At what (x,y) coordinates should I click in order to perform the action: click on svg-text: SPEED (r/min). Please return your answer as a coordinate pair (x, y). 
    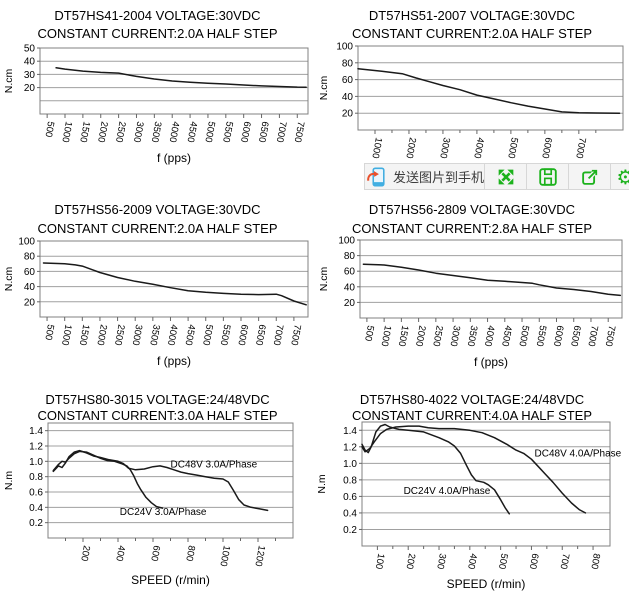
    Looking at the image, I should click on (170, 580).